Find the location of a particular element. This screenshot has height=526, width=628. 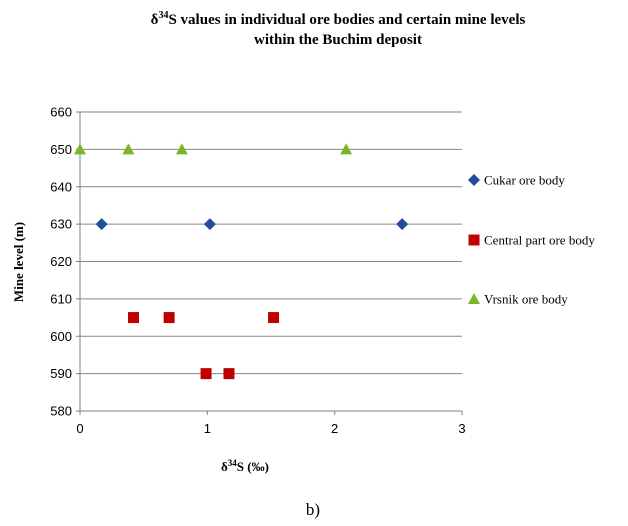

x-tick-label-2: 2 is located at coordinates (334, 428).